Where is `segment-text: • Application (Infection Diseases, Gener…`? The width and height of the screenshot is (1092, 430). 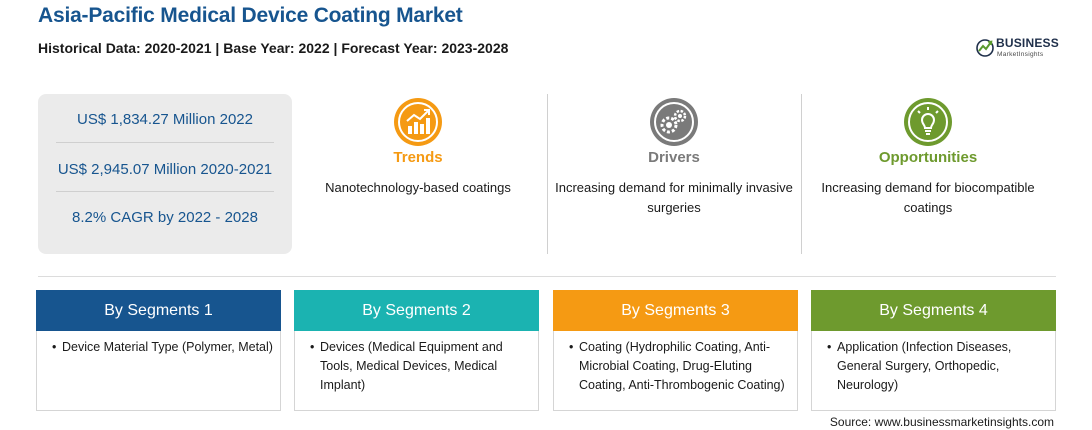 segment-text: • Application (Infection Diseases, Gener… is located at coordinates (938, 366).